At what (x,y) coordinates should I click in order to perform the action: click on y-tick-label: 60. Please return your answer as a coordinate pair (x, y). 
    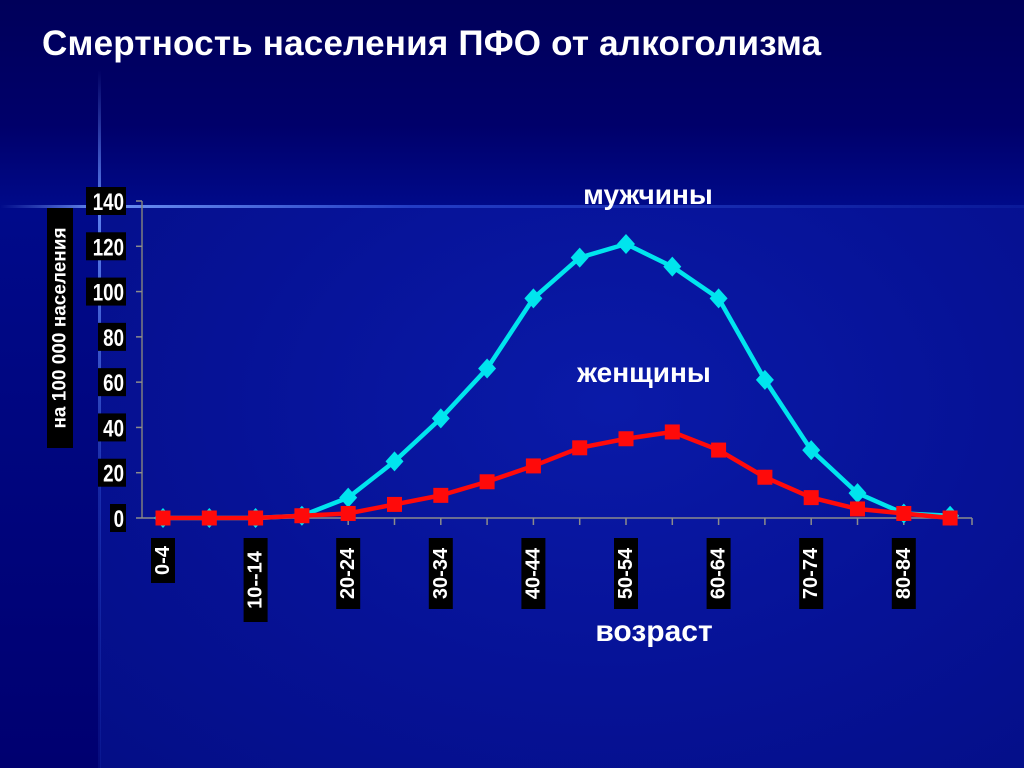
    Looking at the image, I should click on (113, 383).